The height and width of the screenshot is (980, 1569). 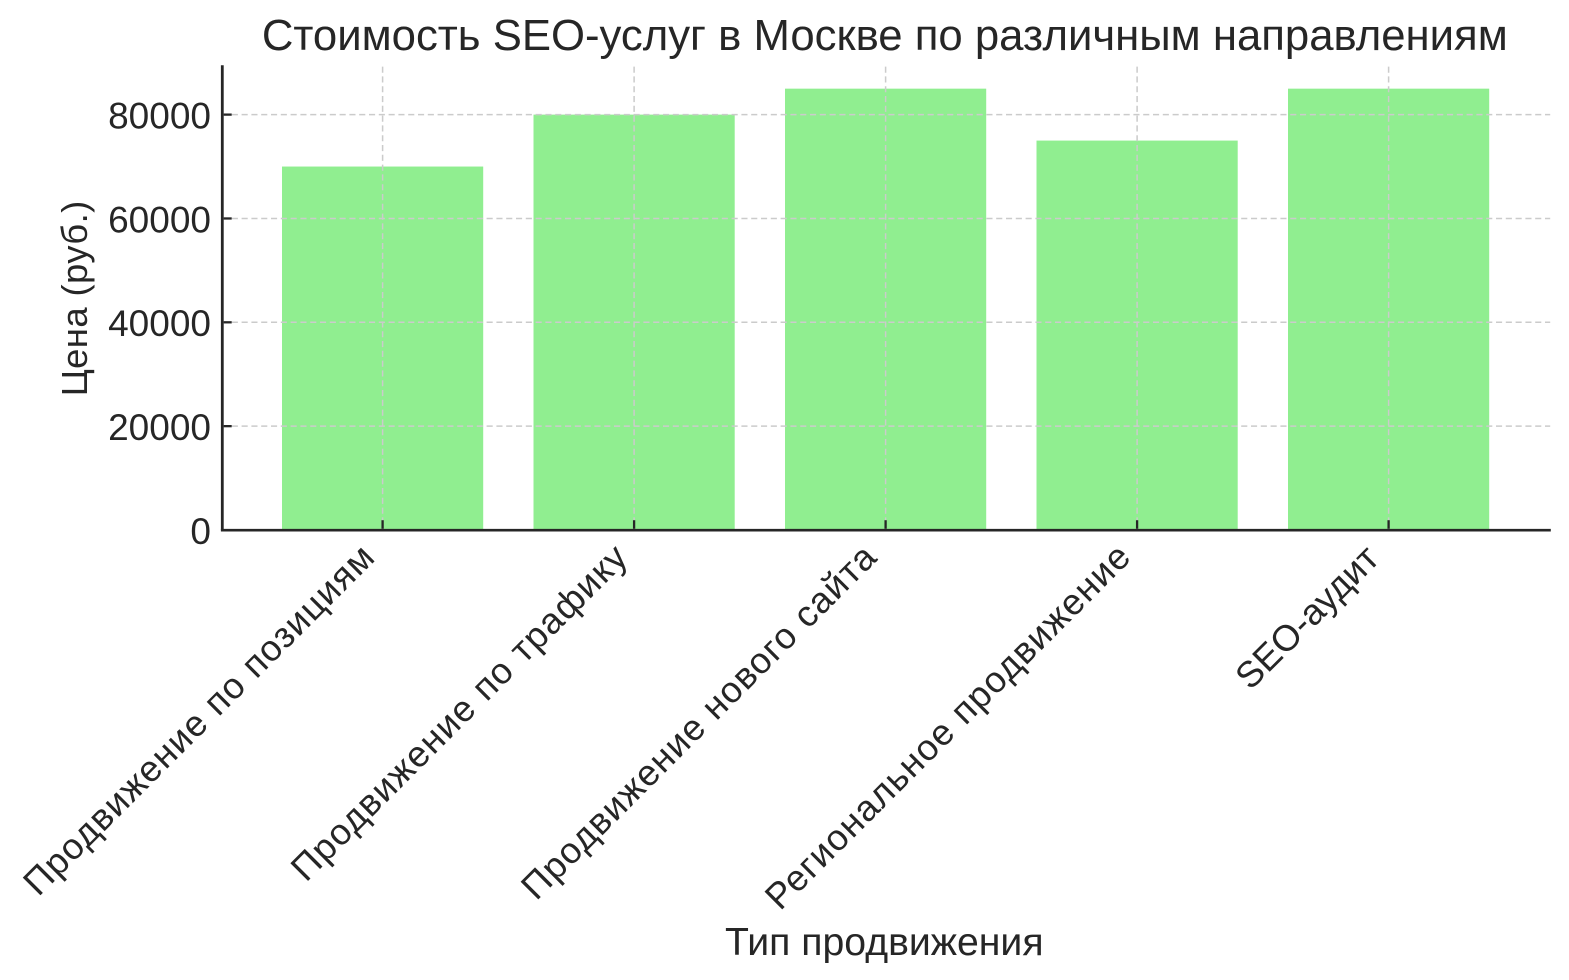 What do you see at coordinates (200, 531) in the screenshot?
I see `svg-text: 0` at bounding box center [200, 531].